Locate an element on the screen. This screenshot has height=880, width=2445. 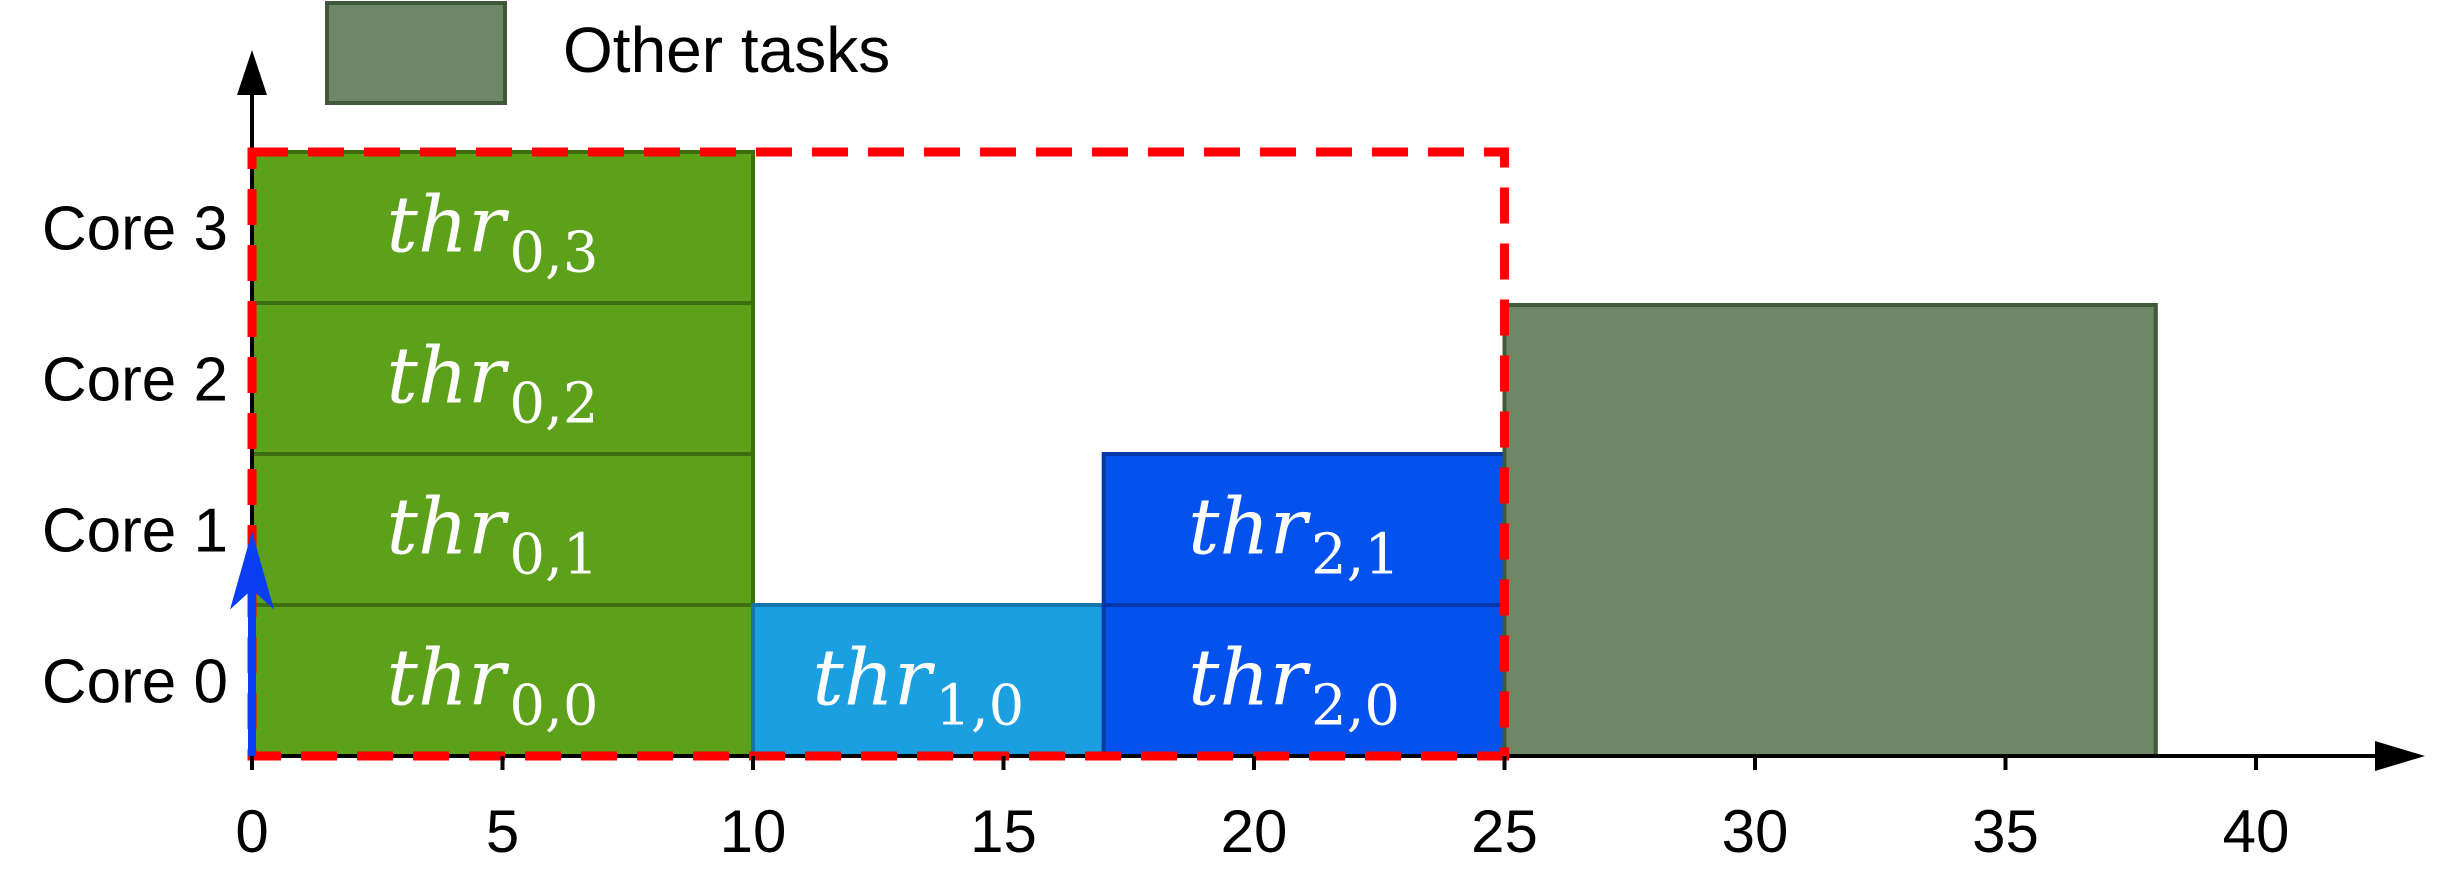
task-thr02: thr0,2 is located at coordinates (502, 378).